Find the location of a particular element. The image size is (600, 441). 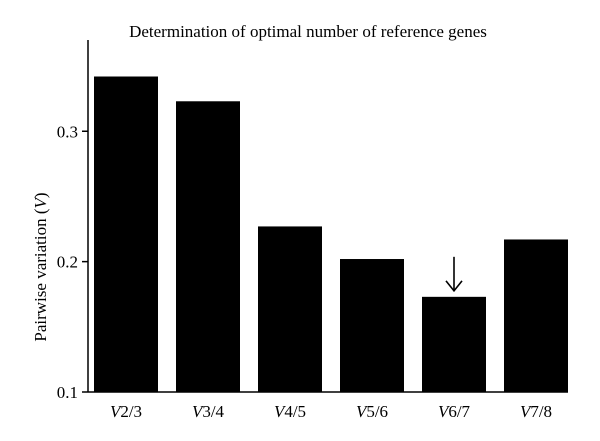

y-axis-label-var: V is located at coordinates (40, 201).